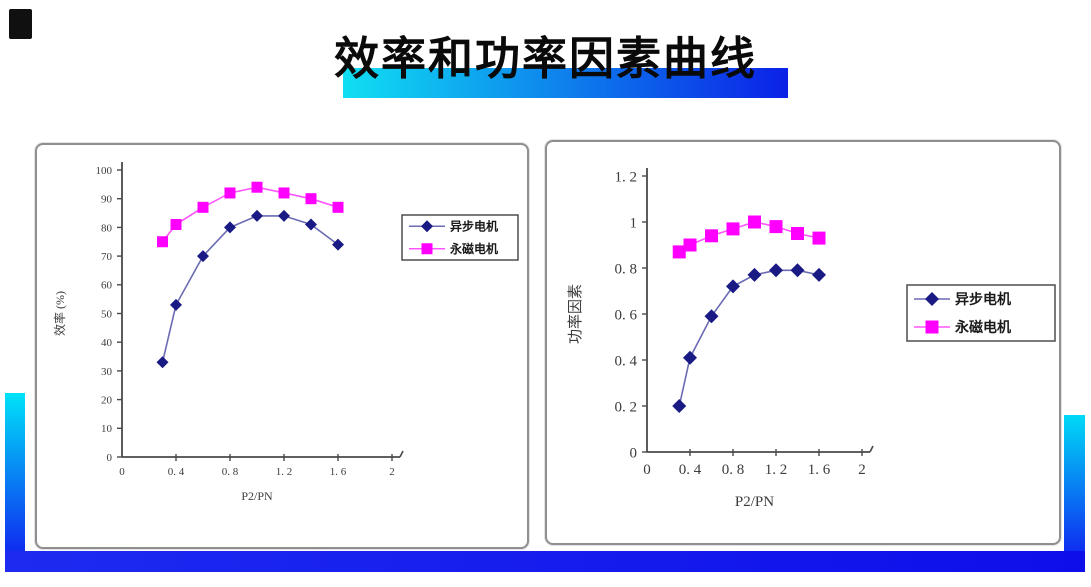 The height and width of the screenshot is (587, 1091). I want to click on y-tick-label: 40, so click(107, 343).